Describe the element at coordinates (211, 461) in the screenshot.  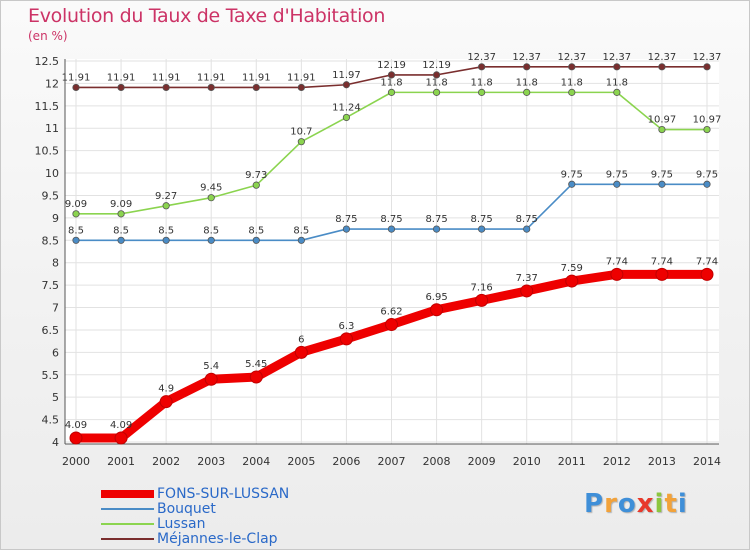
I see `x-tick-label: 2003` at that location.